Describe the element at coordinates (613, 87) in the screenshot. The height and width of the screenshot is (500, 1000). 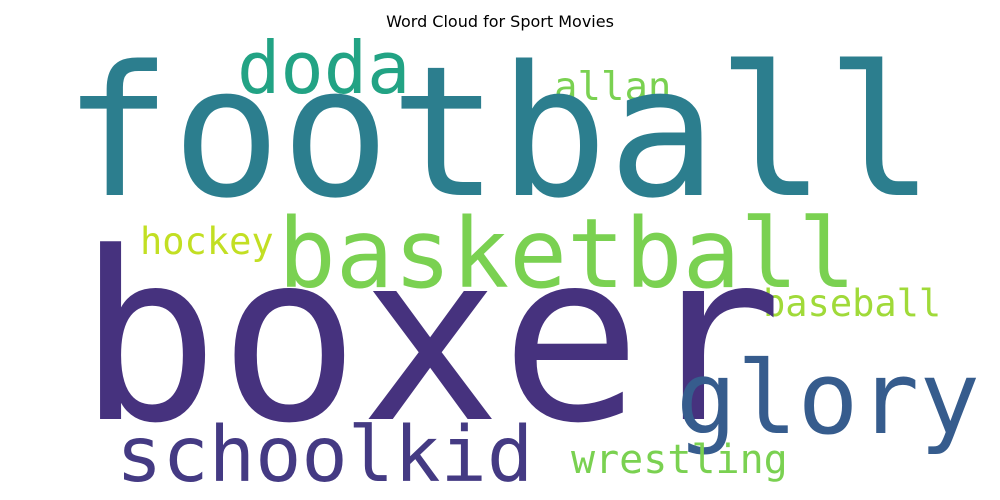
I see `word-allan: allan` at that location.